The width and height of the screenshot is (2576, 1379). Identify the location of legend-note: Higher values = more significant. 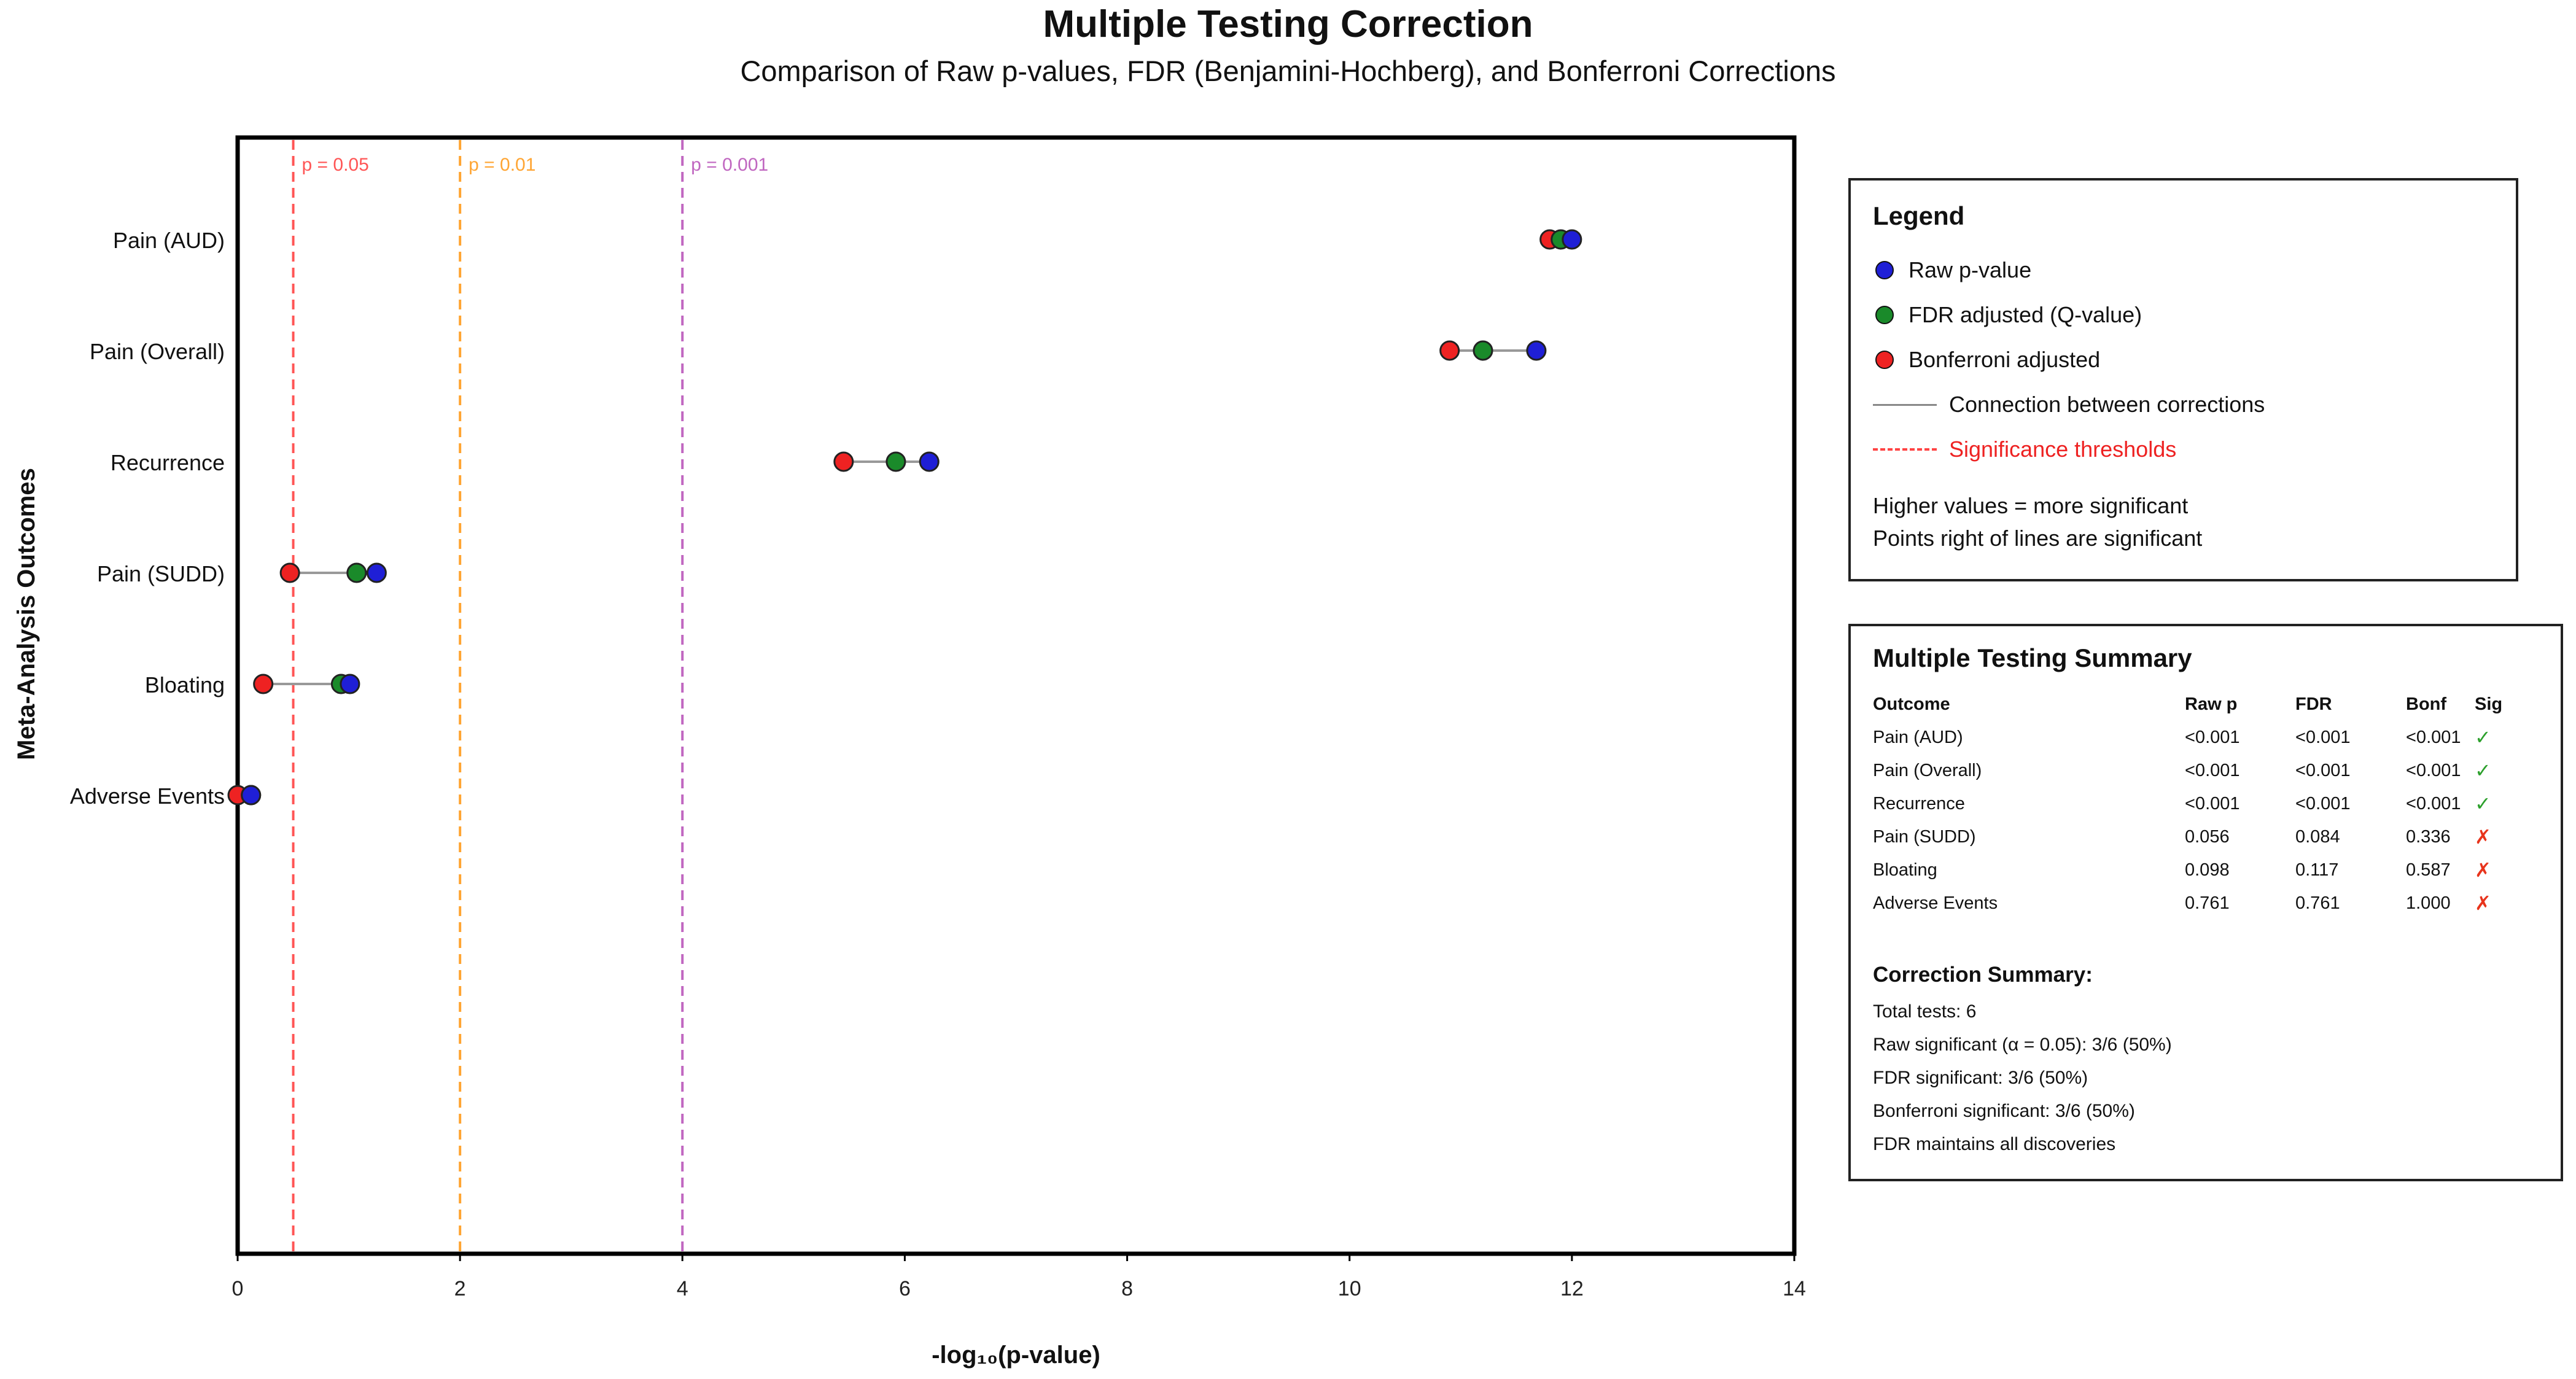
(2031, 505).